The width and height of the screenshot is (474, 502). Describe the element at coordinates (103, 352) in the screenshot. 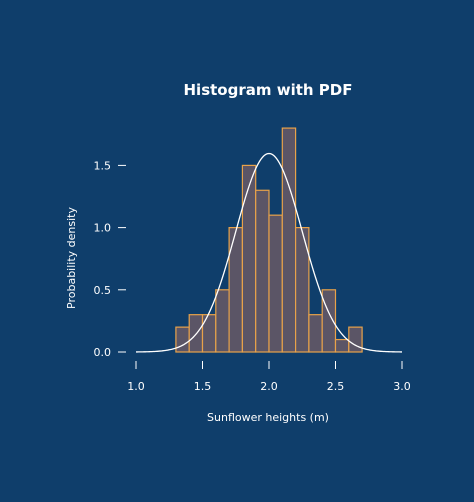

I see `y-tick-label: 0.0` at that location.